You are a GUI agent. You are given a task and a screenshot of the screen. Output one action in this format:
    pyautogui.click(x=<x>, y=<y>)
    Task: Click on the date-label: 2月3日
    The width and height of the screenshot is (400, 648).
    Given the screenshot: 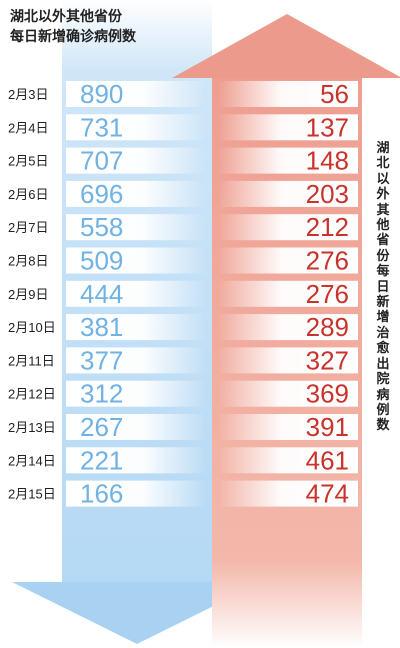 What is the action you would take?
    pyautogui.click(x=28, y=94)
    